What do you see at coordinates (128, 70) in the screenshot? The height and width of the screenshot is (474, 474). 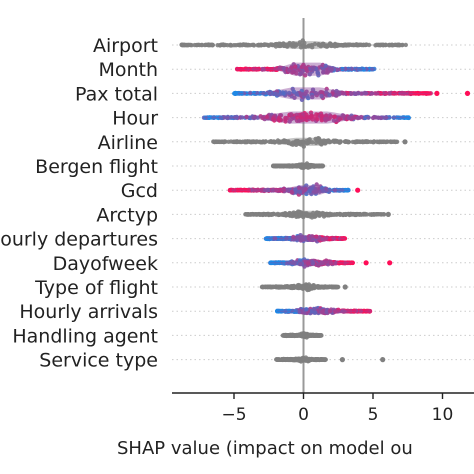 I see `feature-label: Month` at bounding box center [128, 70].